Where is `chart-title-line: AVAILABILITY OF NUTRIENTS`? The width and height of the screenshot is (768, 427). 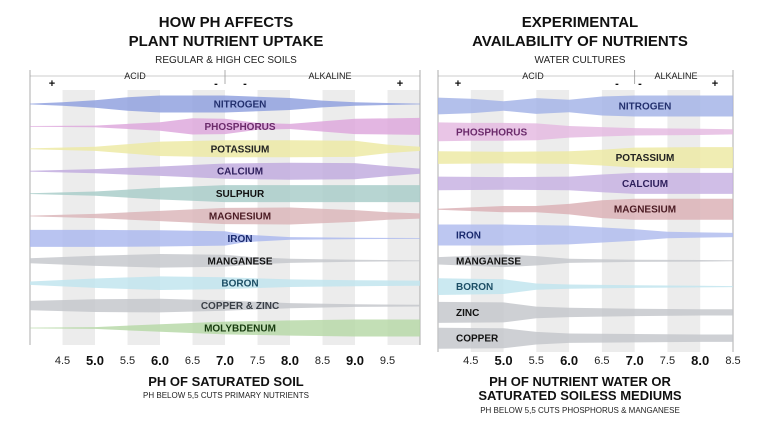
chart-title-line: AVAILABILITY OF NUTRIENTS is located at coordinates (580, 41).